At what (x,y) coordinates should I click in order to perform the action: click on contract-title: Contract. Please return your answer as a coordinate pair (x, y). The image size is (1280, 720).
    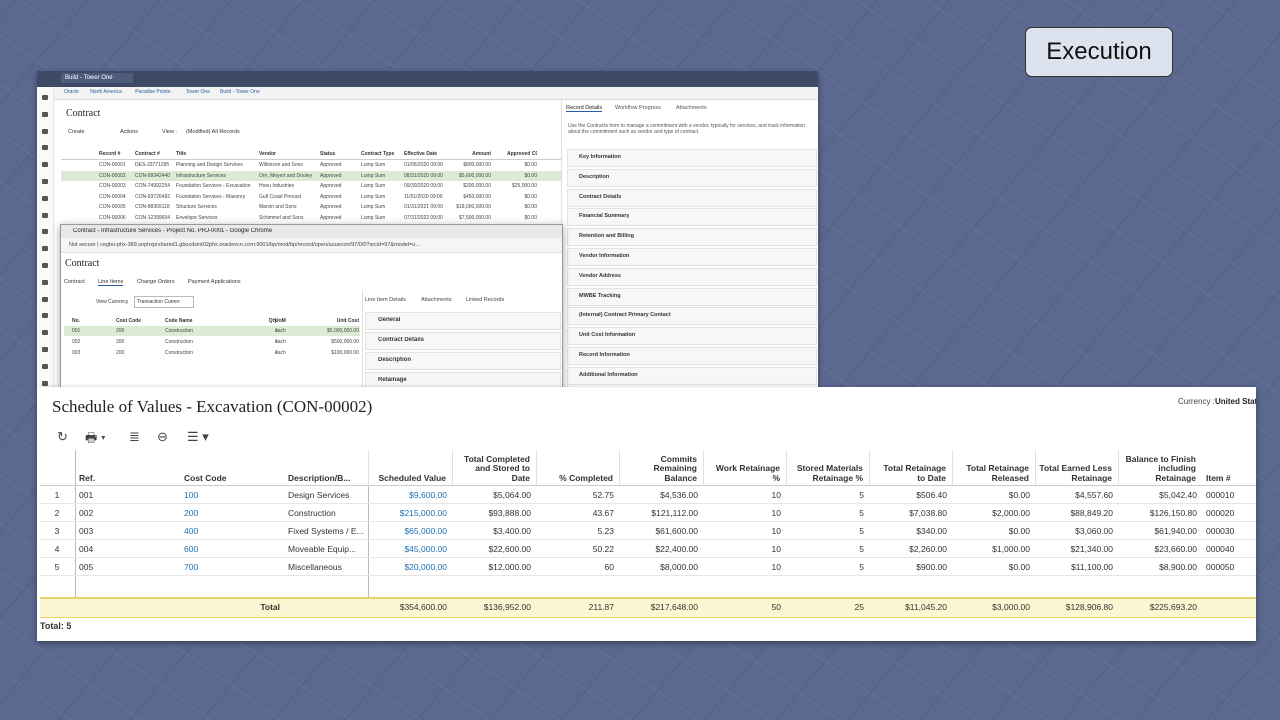
    Looking at the image, I should click on (83, 113).